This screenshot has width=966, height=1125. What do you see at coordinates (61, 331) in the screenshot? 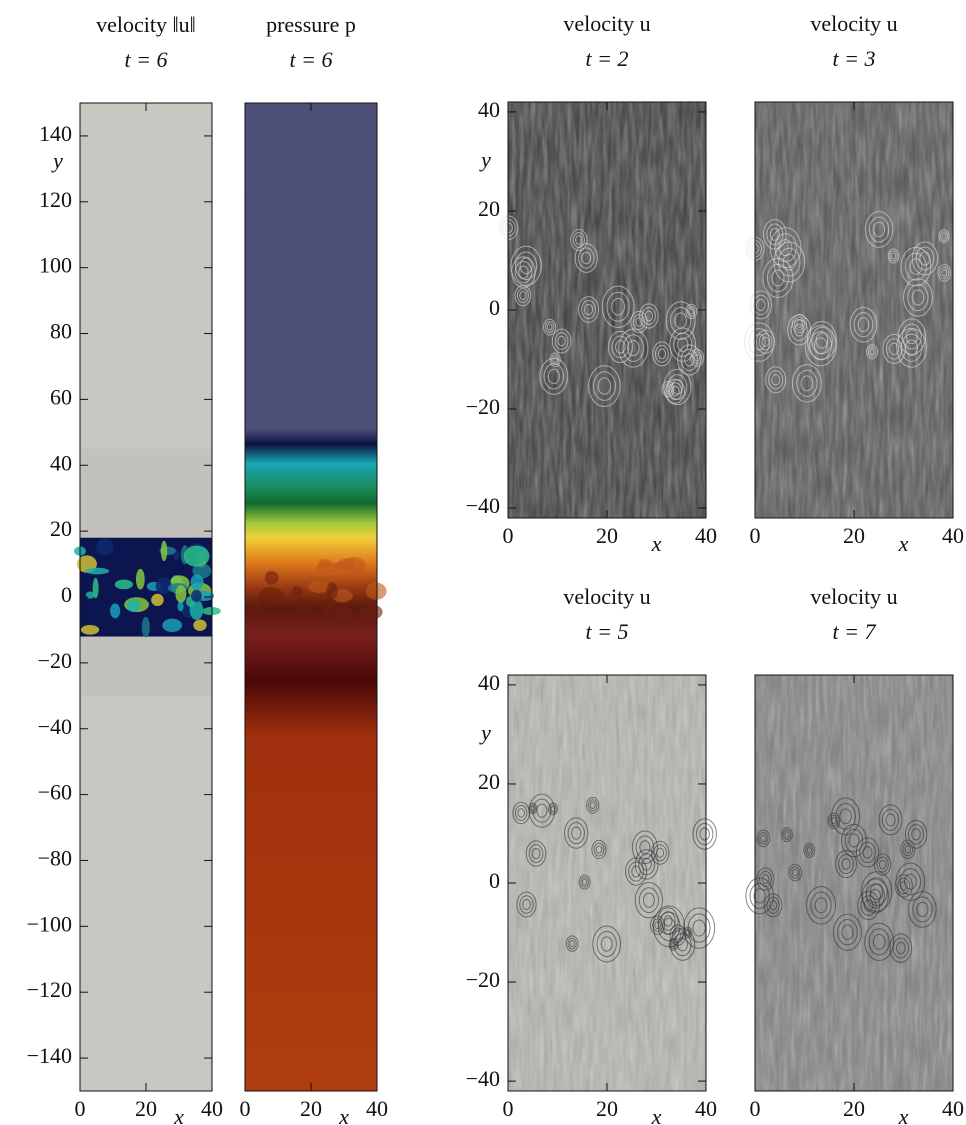
I see `y-tick-label: 80` at bounding box center [61, 331].